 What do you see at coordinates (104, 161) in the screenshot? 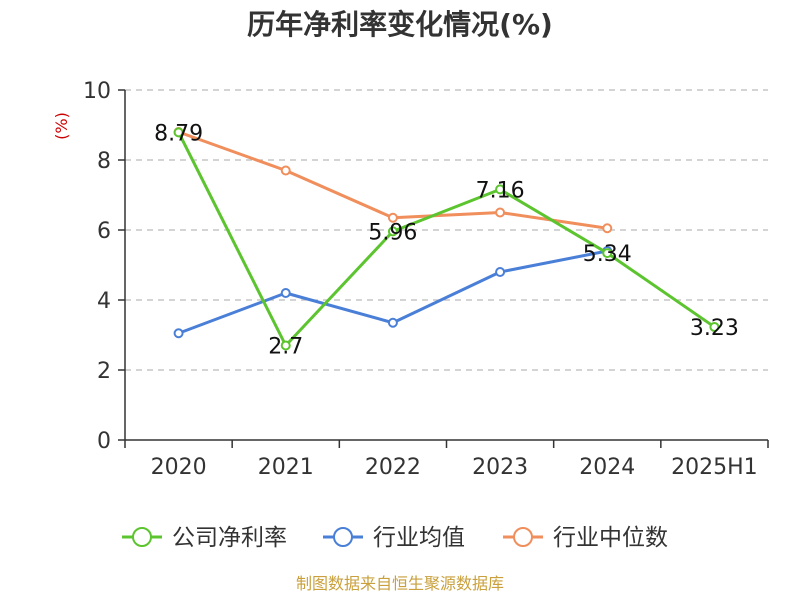
I see `y-tick-label: 8` at bounding box center [104, 161].